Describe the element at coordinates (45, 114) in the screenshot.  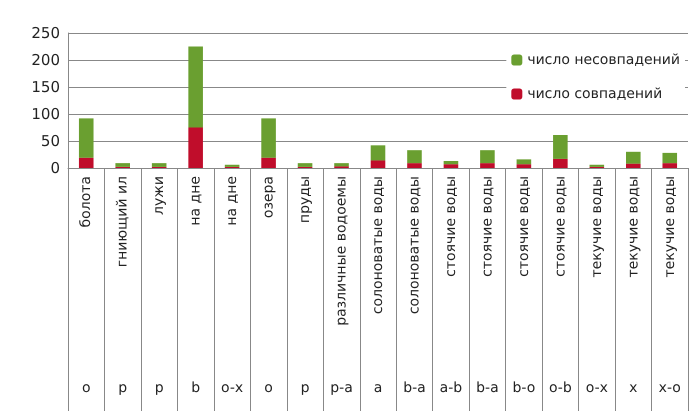
I see `y-tick-label: 100` at that location.